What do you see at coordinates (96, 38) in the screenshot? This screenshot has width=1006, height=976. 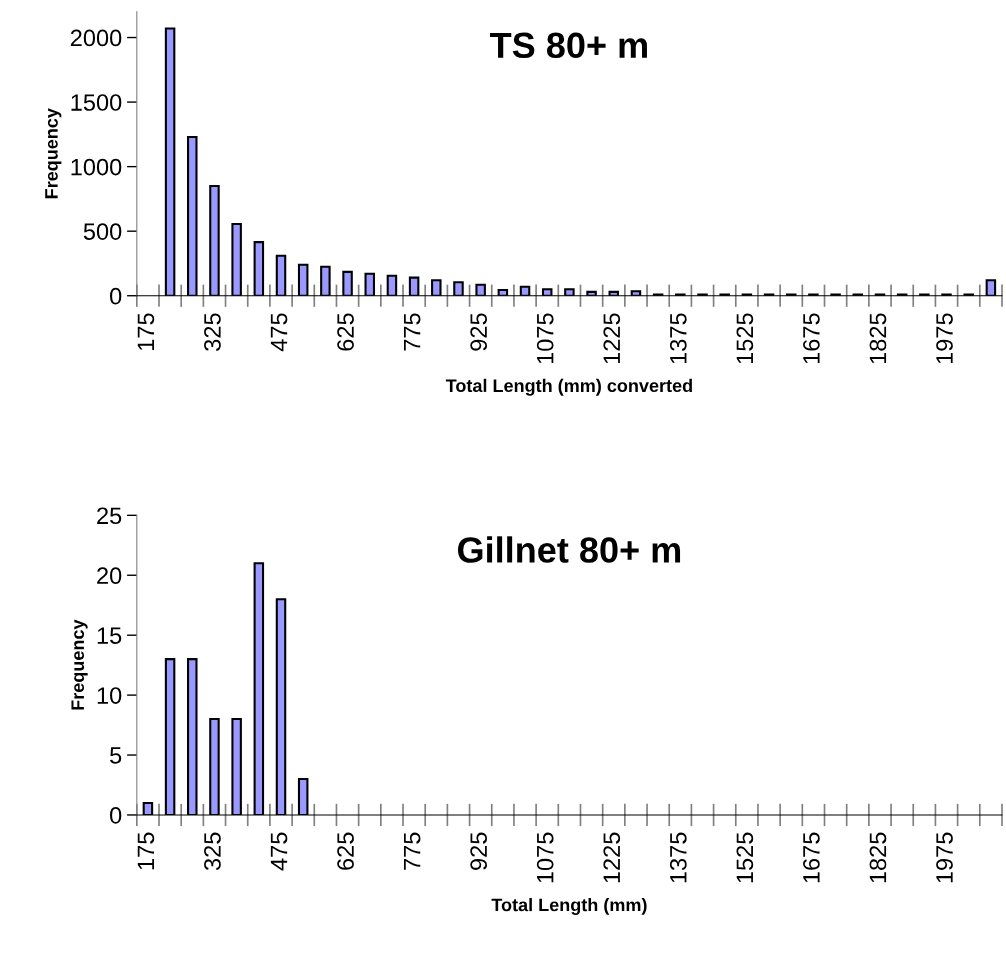 I see `y-tick-label: 2000` at bounding box center [96, 38].